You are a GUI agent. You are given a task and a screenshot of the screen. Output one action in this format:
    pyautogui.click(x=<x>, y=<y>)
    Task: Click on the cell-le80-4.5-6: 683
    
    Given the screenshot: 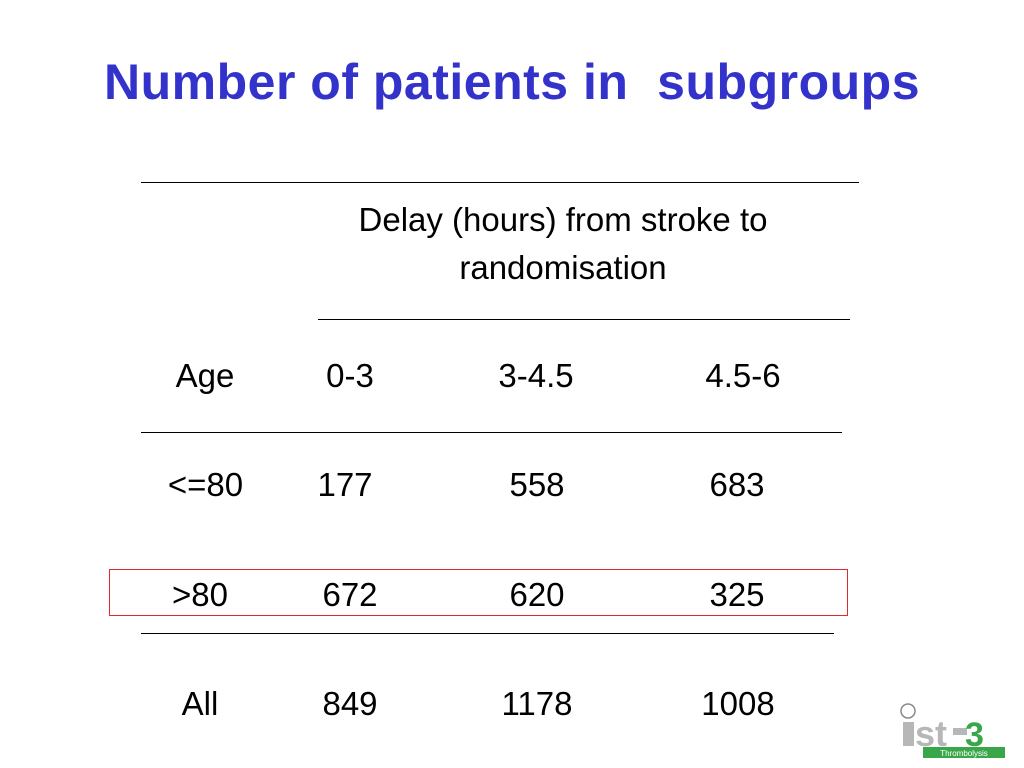 What is the action you would take?
    pyautogui.click(x=737, y=484)
    